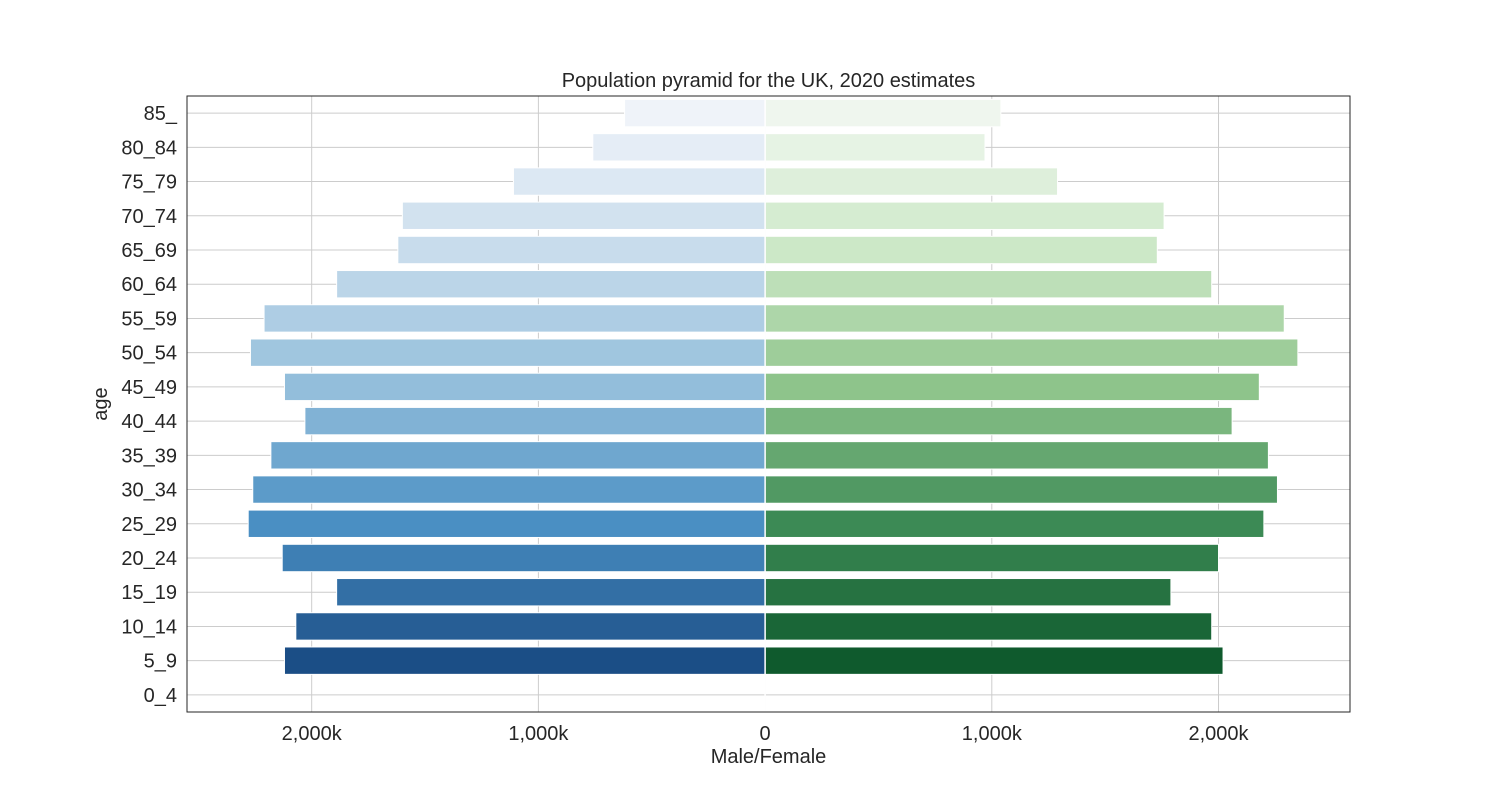  Describe the element at coordinates (149, 354) in the screenshot. I see `y-tick-label: 50_54` at that location.